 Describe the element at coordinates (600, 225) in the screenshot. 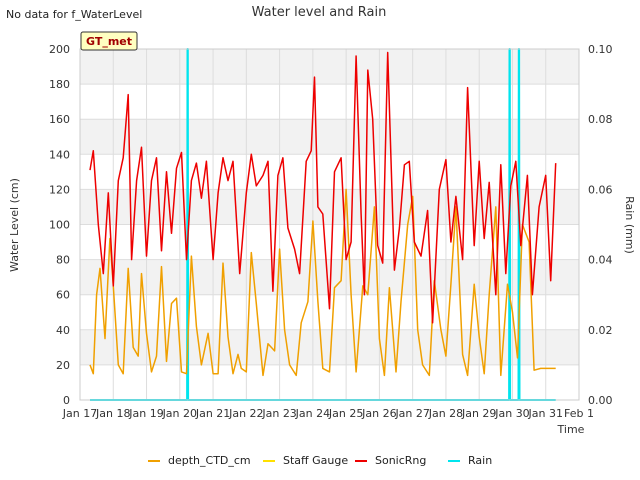

I see `y2-axis-ticks: 0.00 0.02 0.04 0.06 0.08 0.10` at that location.